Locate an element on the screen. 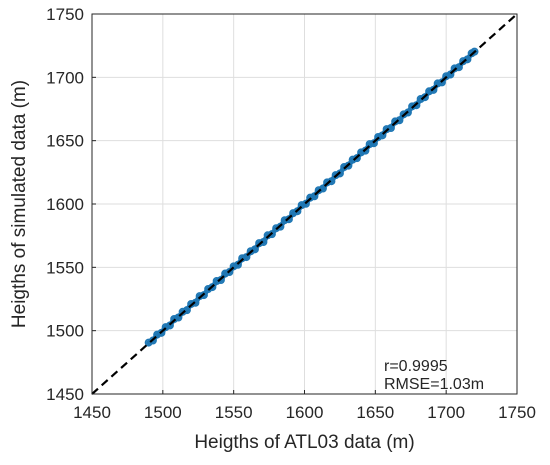 Image resolution: width=550 pixels, height=465 pixels. y-tick-label: 1700 is located at coordinates (65, 77).